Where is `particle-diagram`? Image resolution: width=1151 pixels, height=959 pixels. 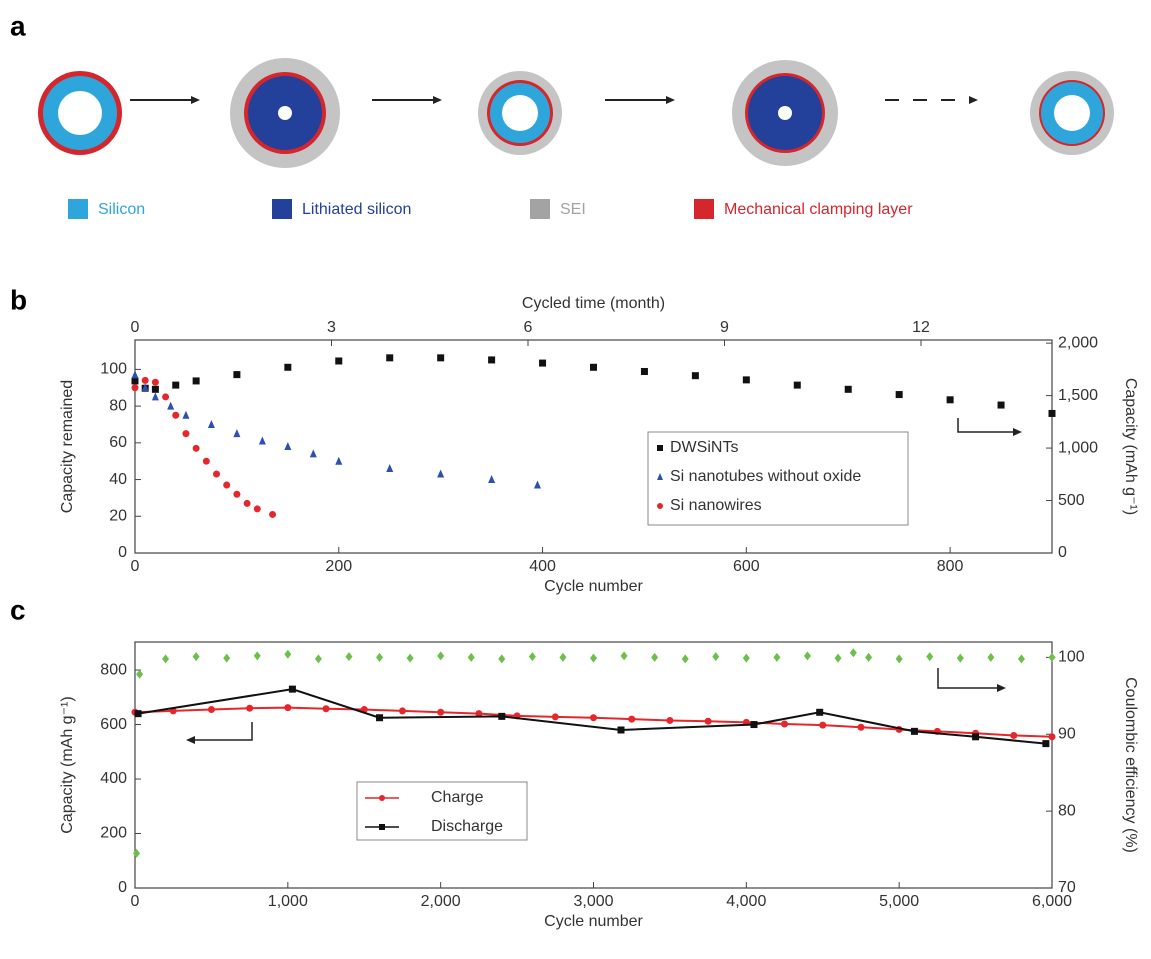 particle-diagram is located at coordinates (576, 113).